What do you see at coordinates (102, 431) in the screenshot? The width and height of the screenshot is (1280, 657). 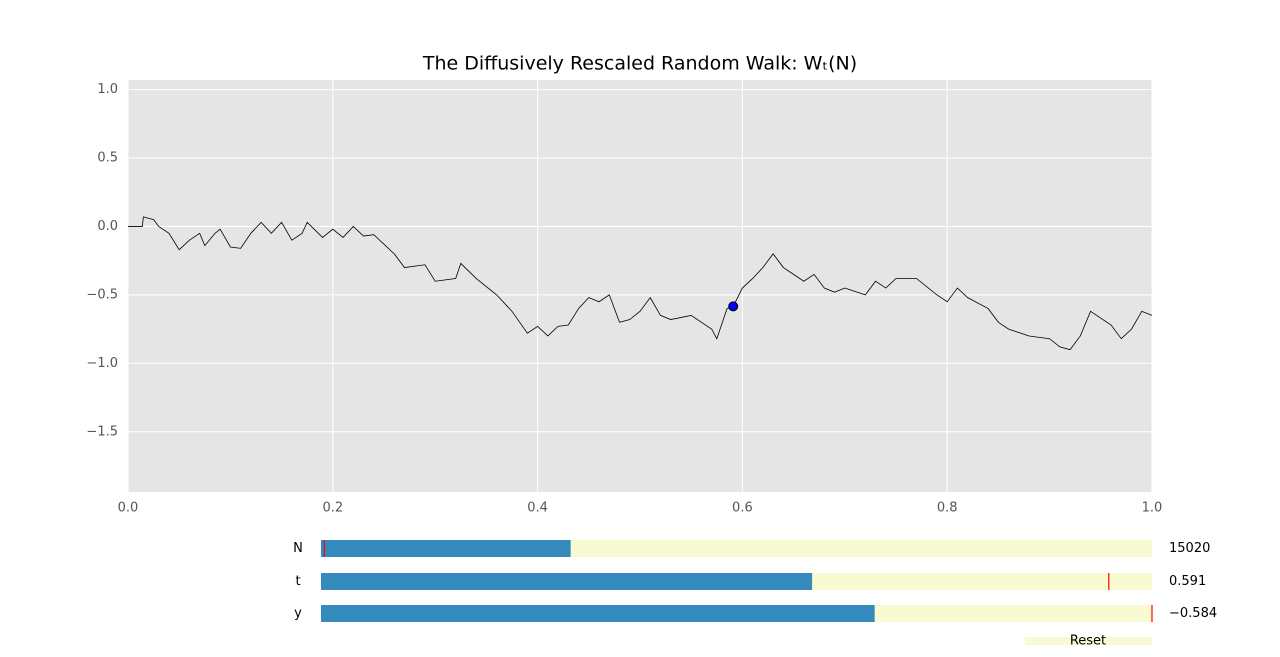 I see `y-tick-label: −1.5` at bounding box center [102, 431].